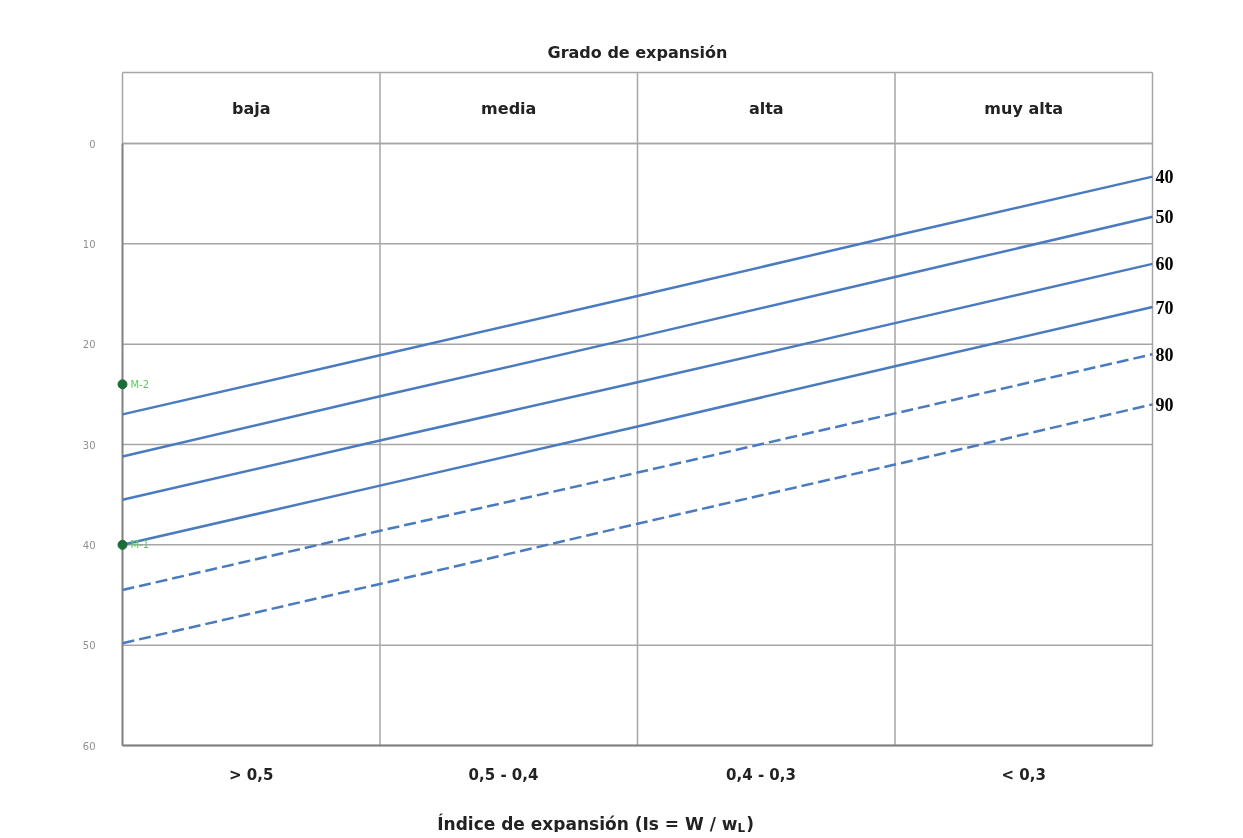  Describe the element at coordinates (92, 144) in the screenshot. I see `y-tick-label: 0` at that location.